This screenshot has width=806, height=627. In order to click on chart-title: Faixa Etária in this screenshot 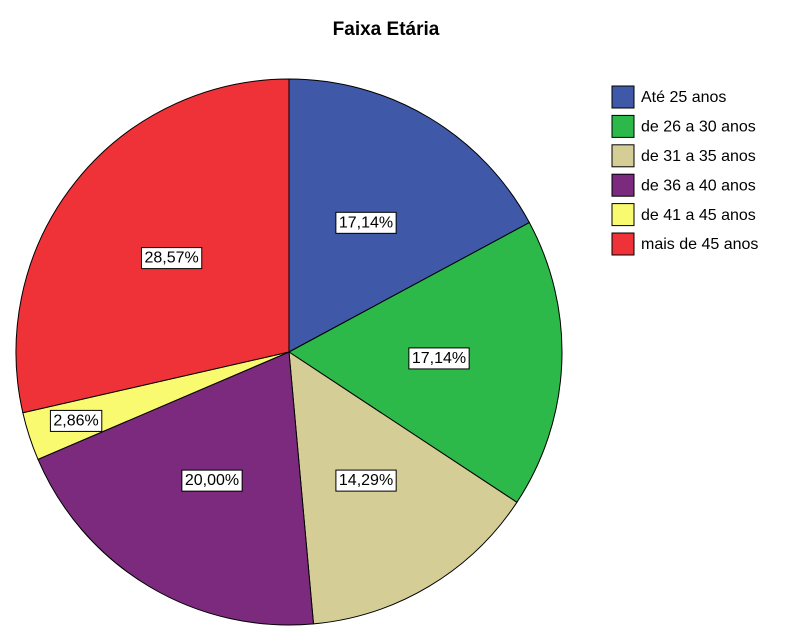, I will do `click(386, 29)`.